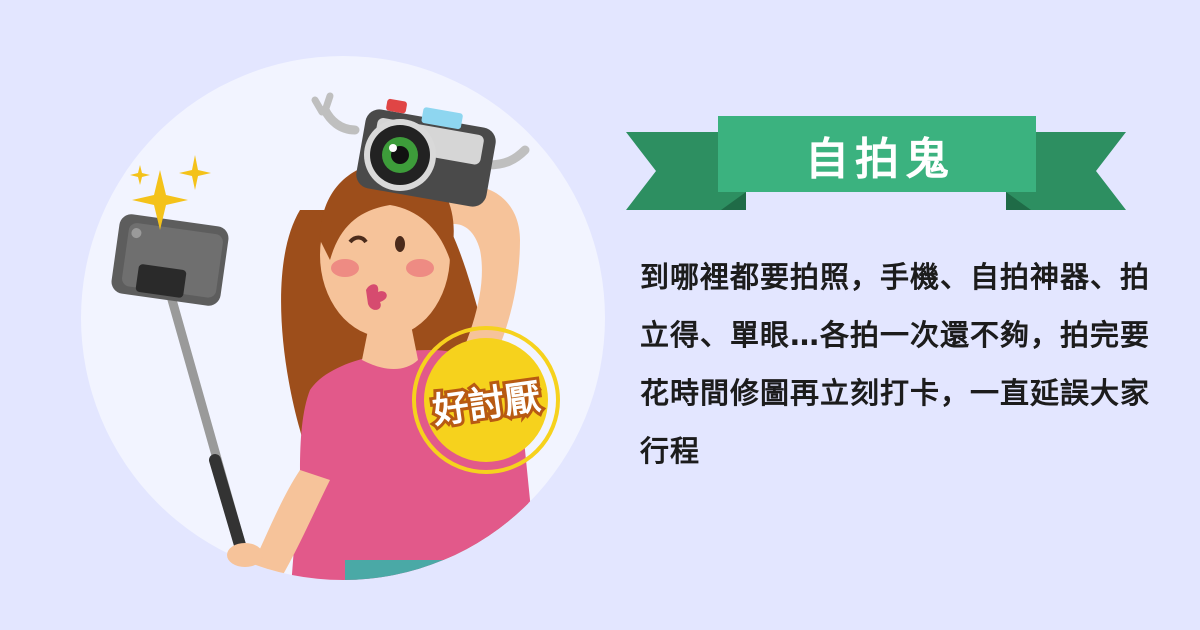 Image resolution: width=1200 pixels, height=630 pixels. I want to click on kiss-lips, so click(376, 297).